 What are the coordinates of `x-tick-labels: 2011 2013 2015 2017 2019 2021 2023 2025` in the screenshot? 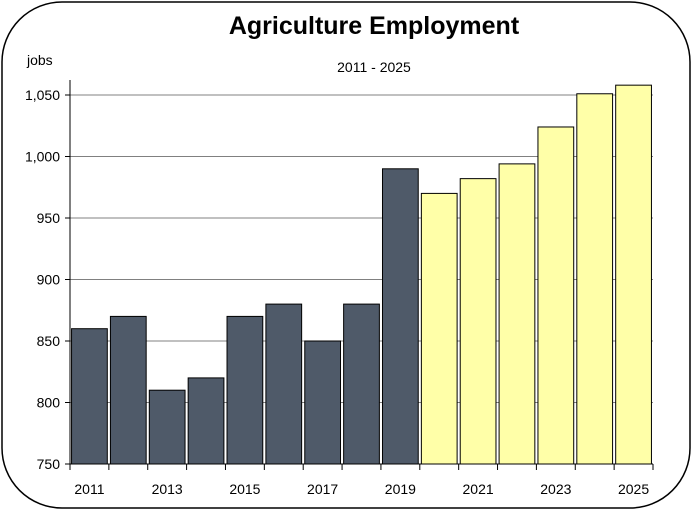 It's located at (361, 489).